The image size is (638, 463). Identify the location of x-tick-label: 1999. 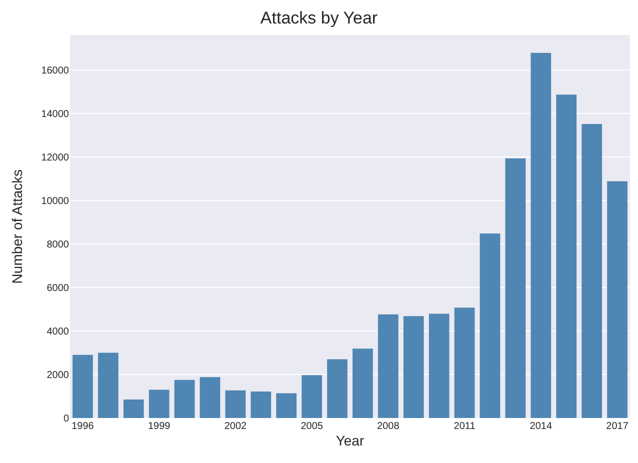
(159, 426).